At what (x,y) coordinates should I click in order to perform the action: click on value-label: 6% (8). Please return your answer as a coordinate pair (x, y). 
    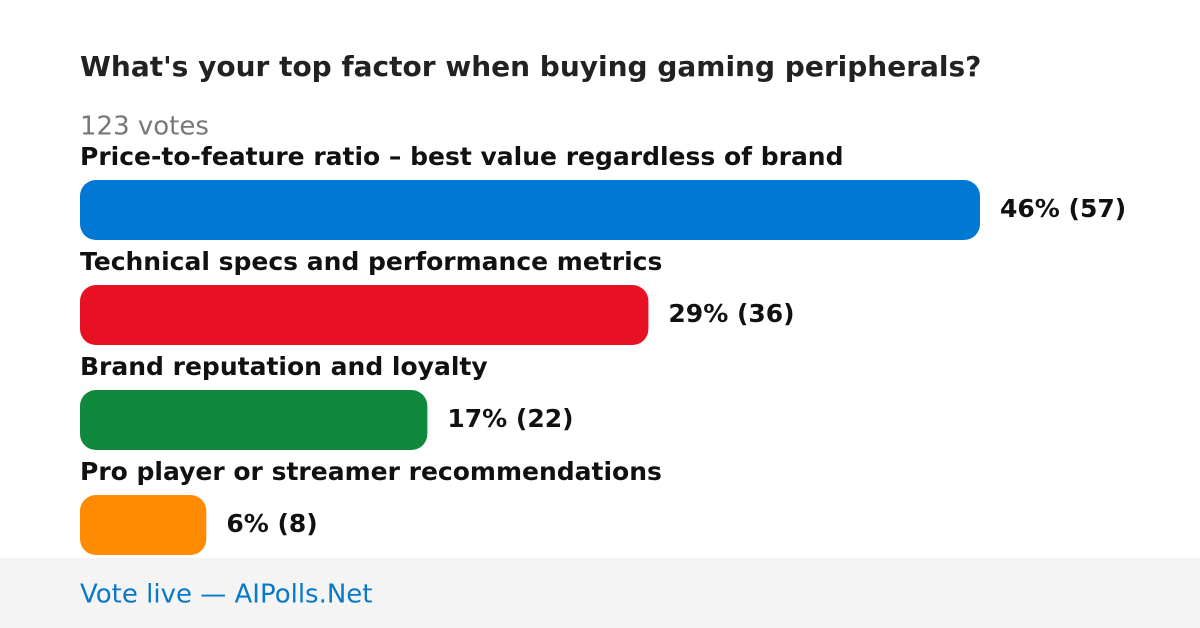
    Looking at the image, I should click on (271, 523).